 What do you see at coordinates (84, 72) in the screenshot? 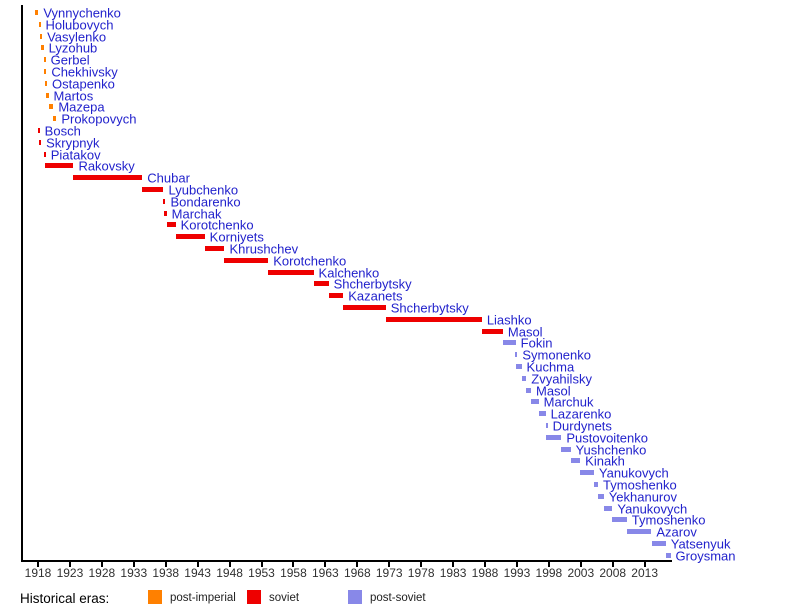
I see `pm-name-label-chekhivsky-5: Chekhivsky` at bounding box center [84, 72].